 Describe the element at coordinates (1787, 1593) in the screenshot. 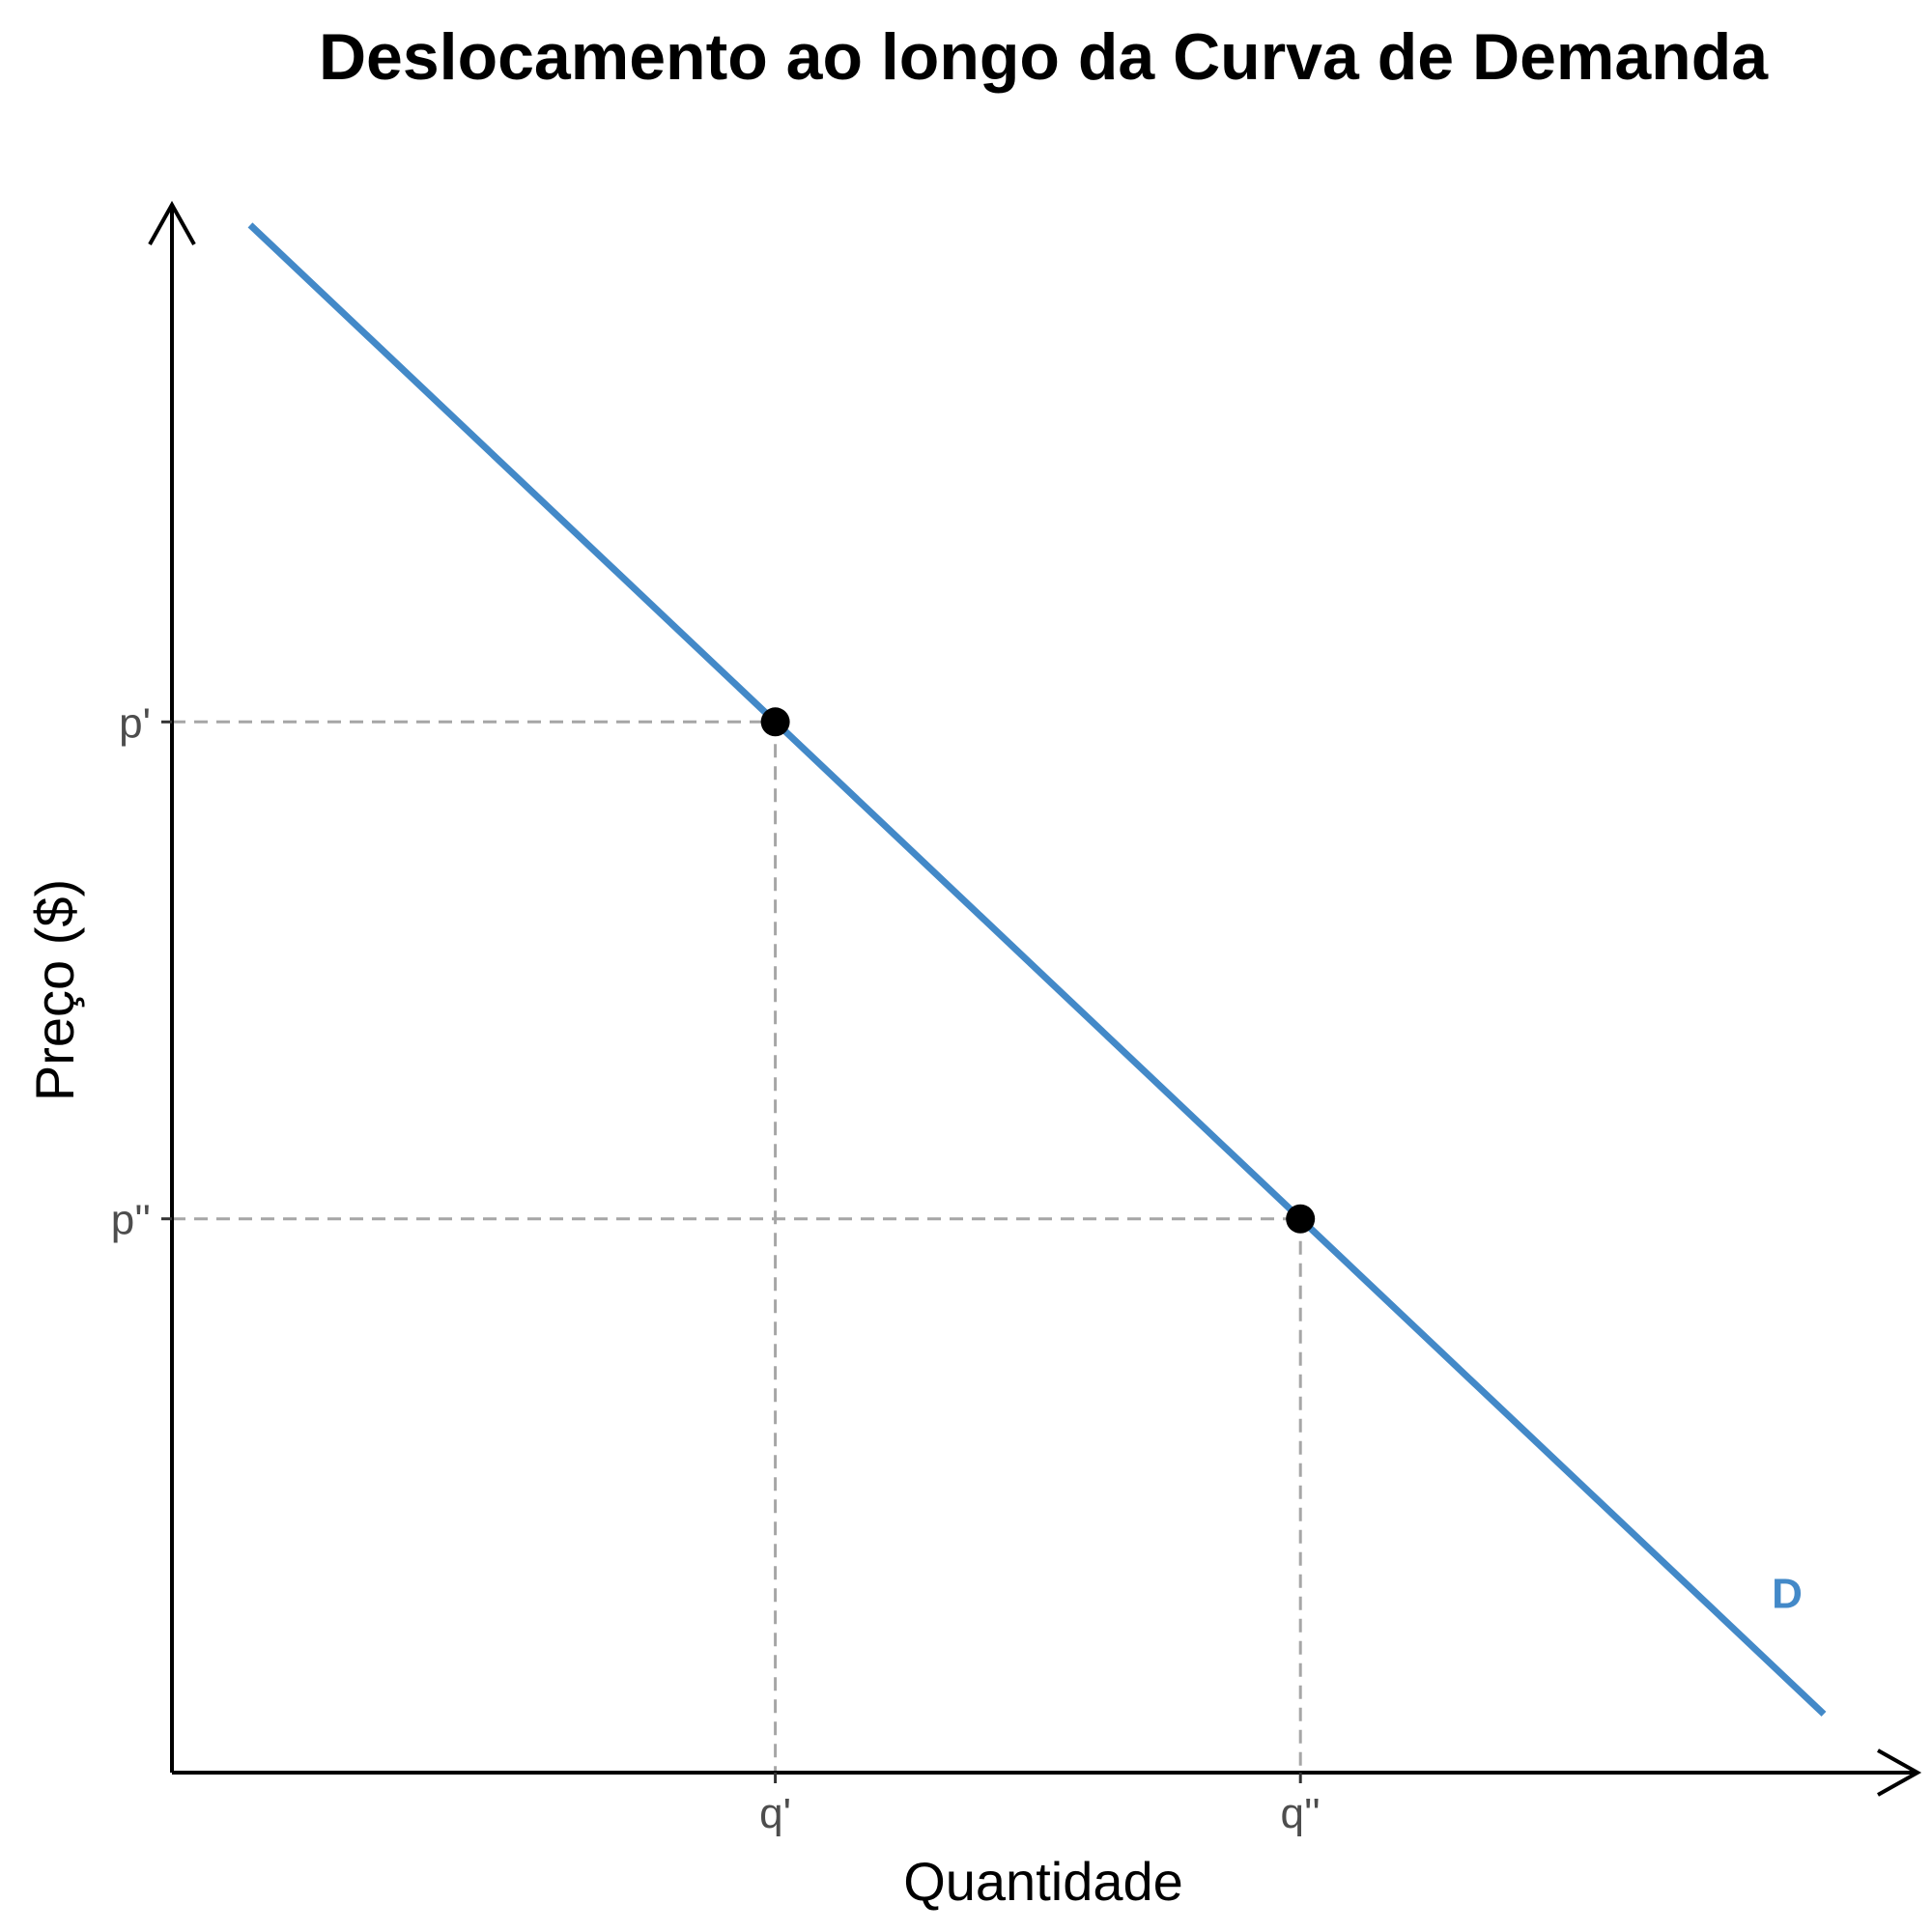

I see `demand-curve-label: D` at that location.